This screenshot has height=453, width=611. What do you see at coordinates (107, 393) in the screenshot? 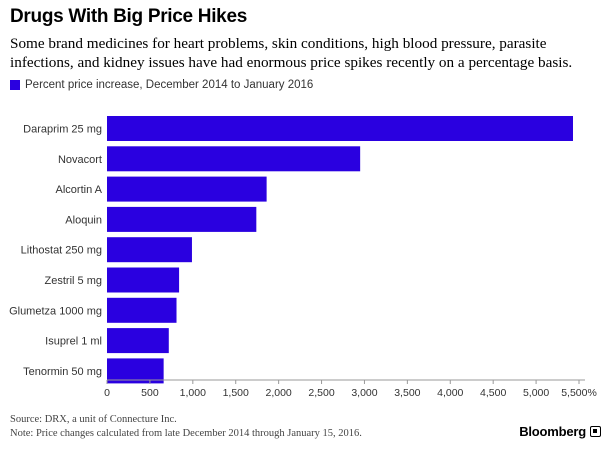
I see `x-tick-label: 0` at bounding box center [107, 393].